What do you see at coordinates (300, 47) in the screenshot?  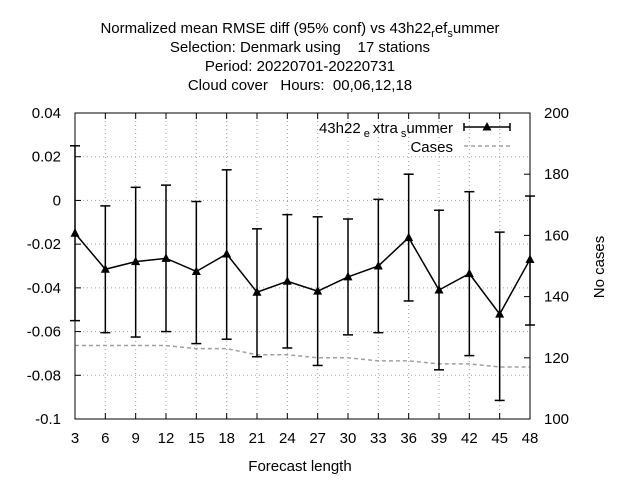 I see `title-line-2: Selection: Denmark using 17 stations` at bounding box center [300, 47].